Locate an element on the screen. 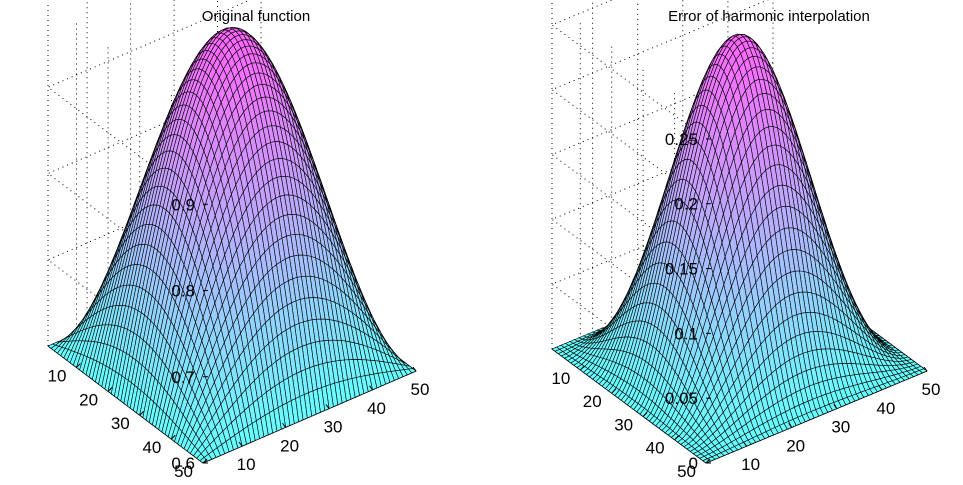  z-tick-label: 0.1 is located at coordinates (686, 333).